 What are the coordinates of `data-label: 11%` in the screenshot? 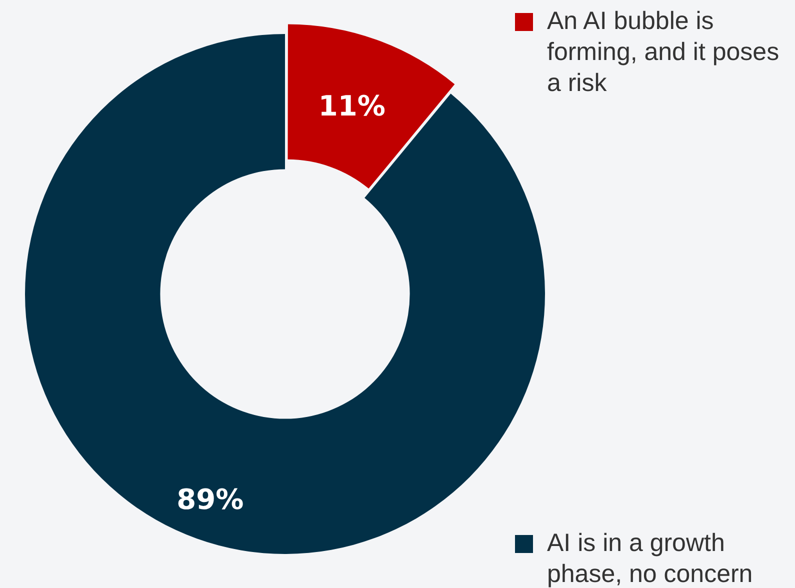 It's located at (352, 106).